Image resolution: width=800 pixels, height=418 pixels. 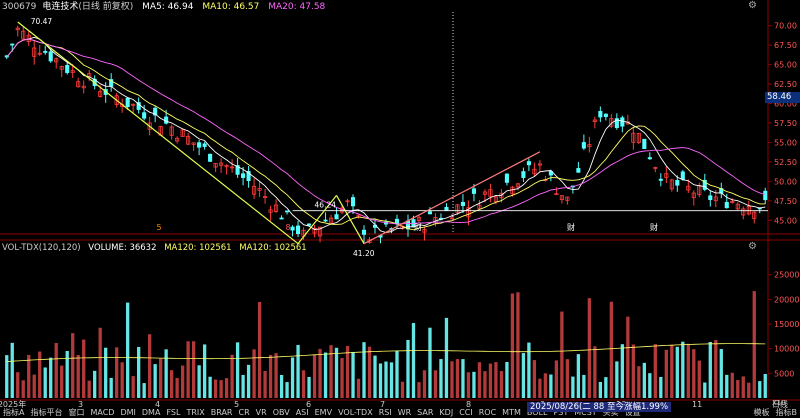 What do you see at coordinates (173, 412) in the screenshot?
I see `indicator-tab: FSL` at bounding box center [173, 412].